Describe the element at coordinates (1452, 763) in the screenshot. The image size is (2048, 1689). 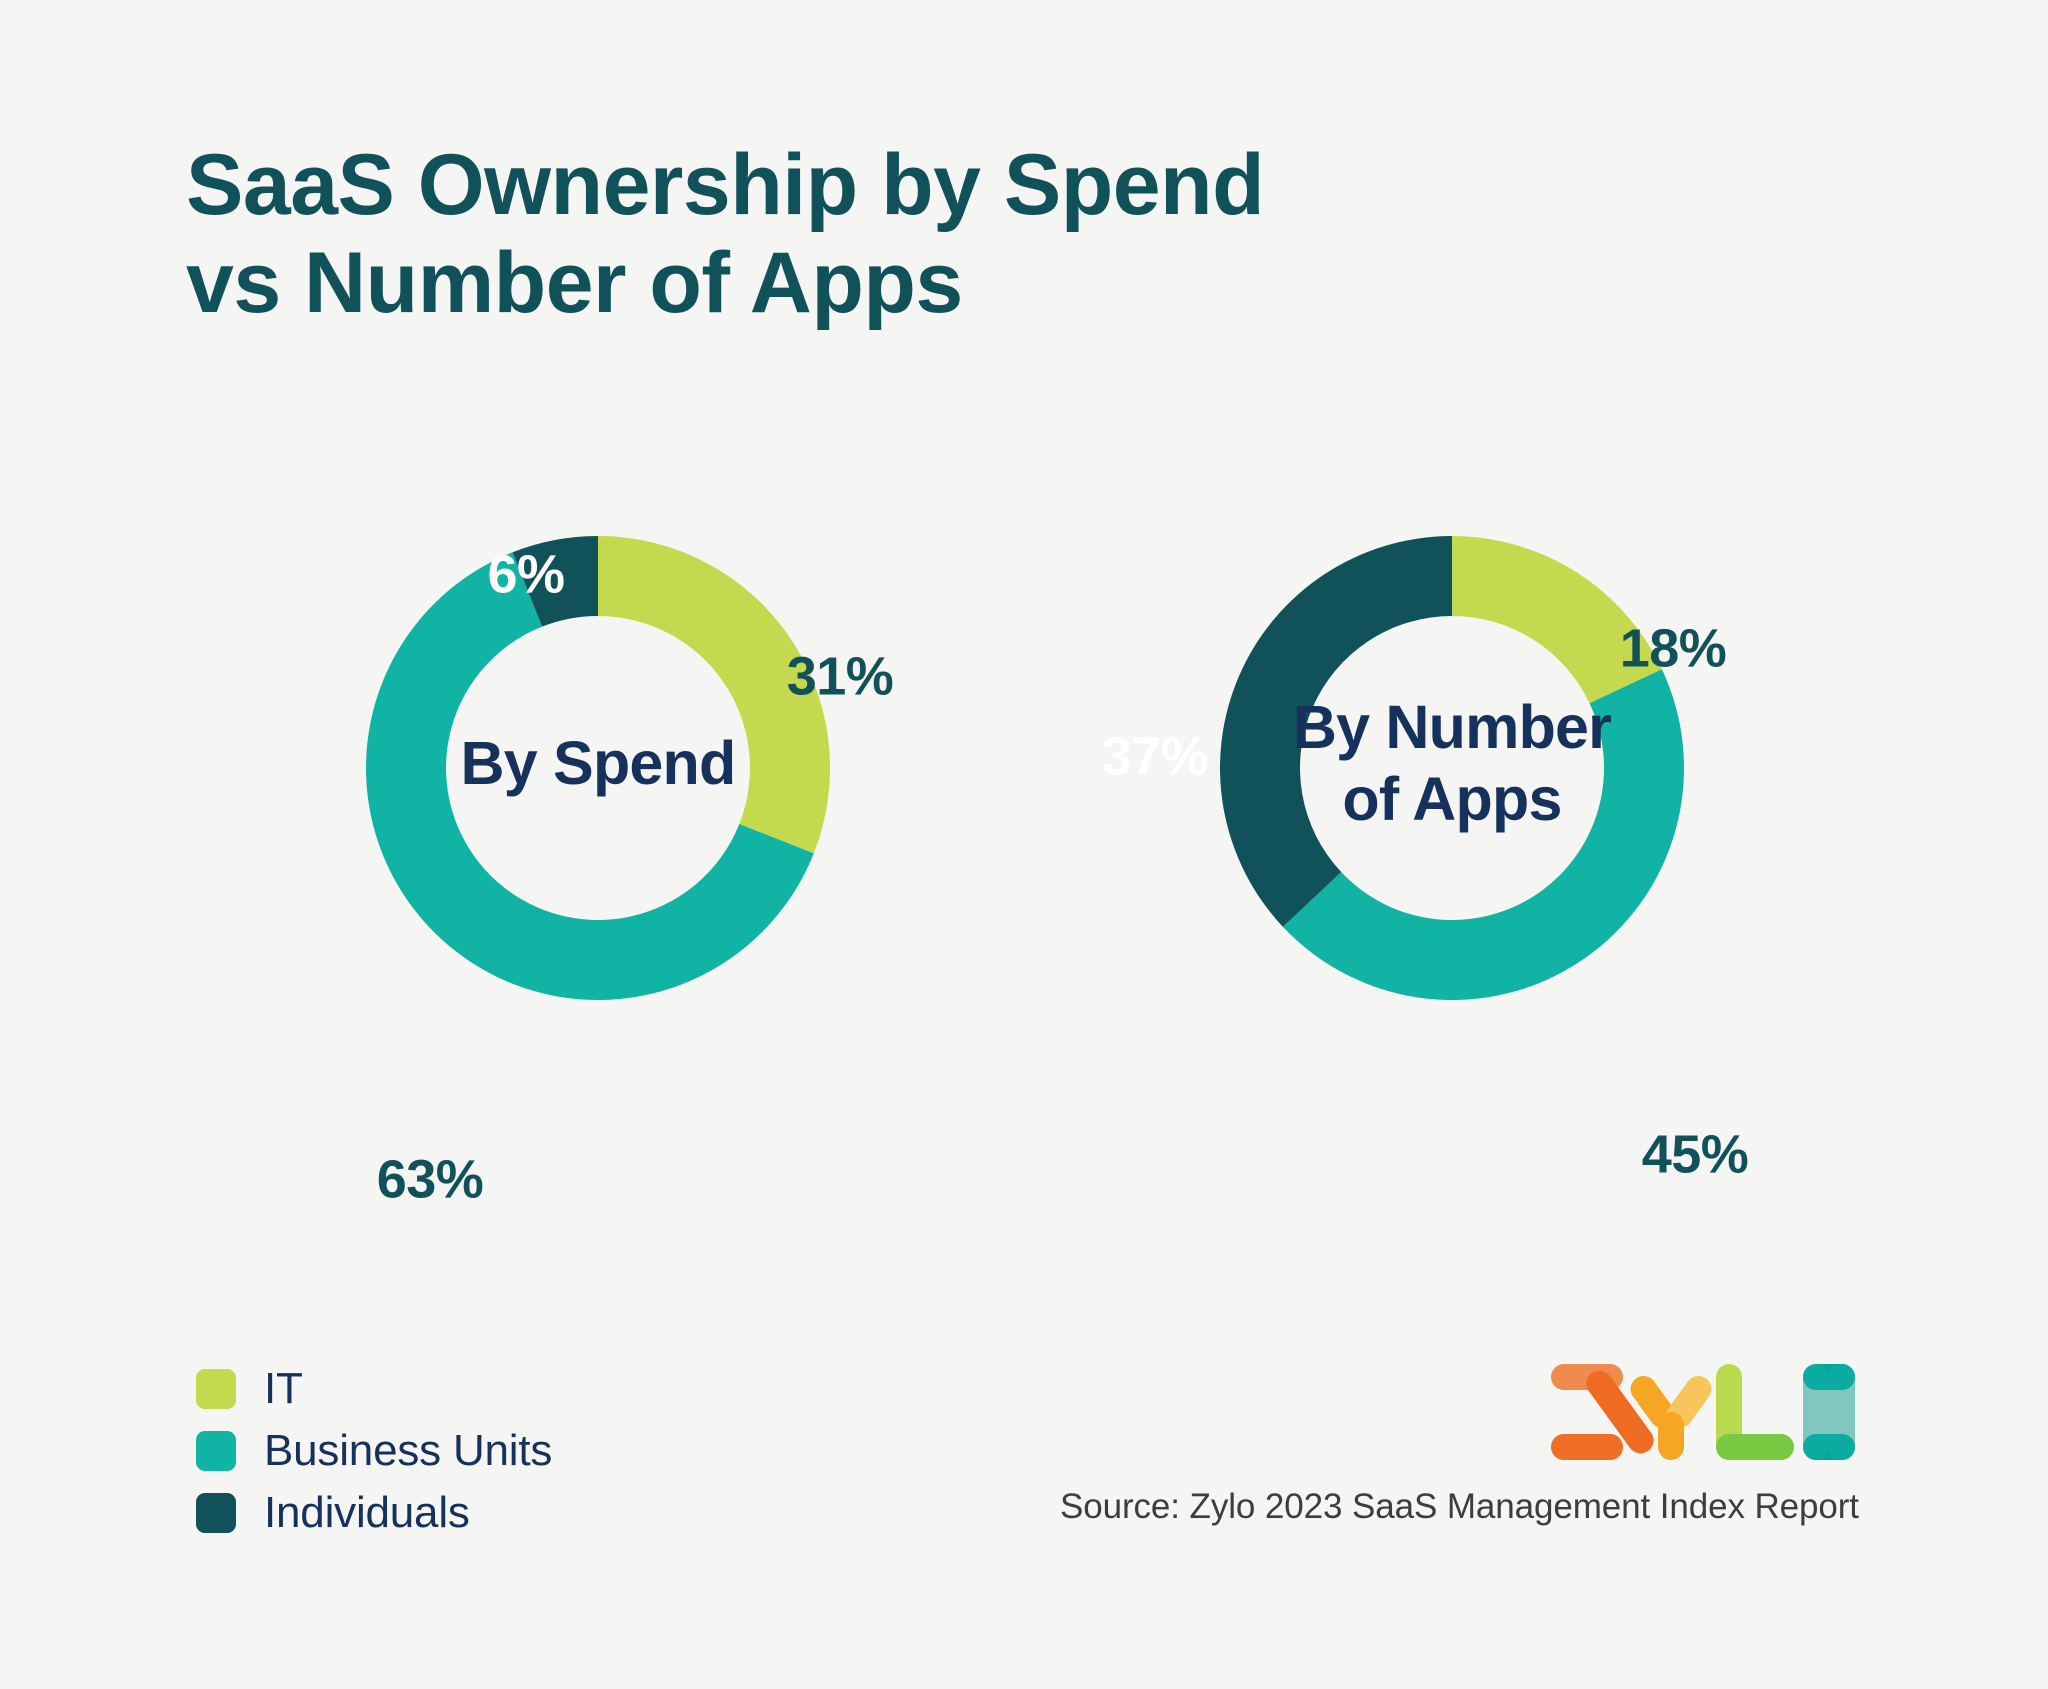
I see `donut-center-label: By Number of Apps` at that location.